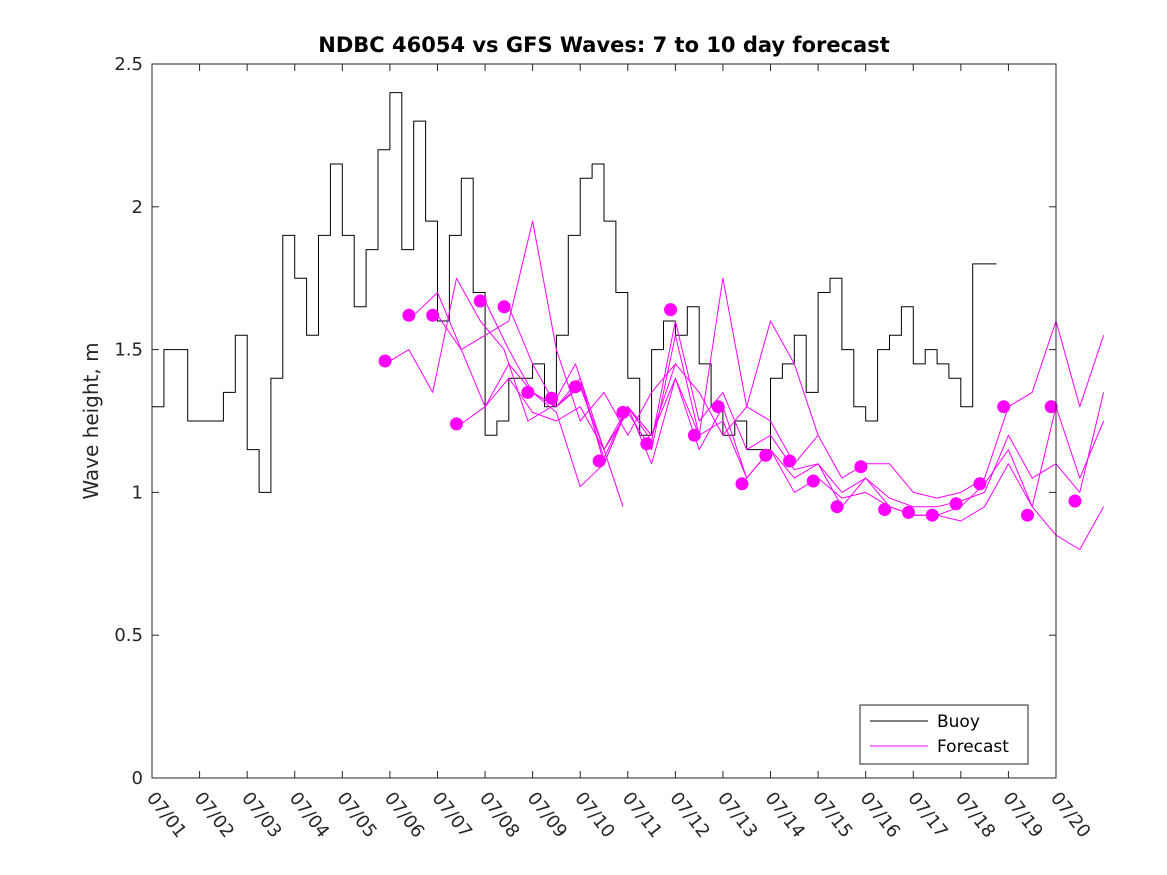  What do you see at coordinates (128, 635) in the screenshot?
I see `y-tick-label: 0.5` at bounding box center [128, 635].